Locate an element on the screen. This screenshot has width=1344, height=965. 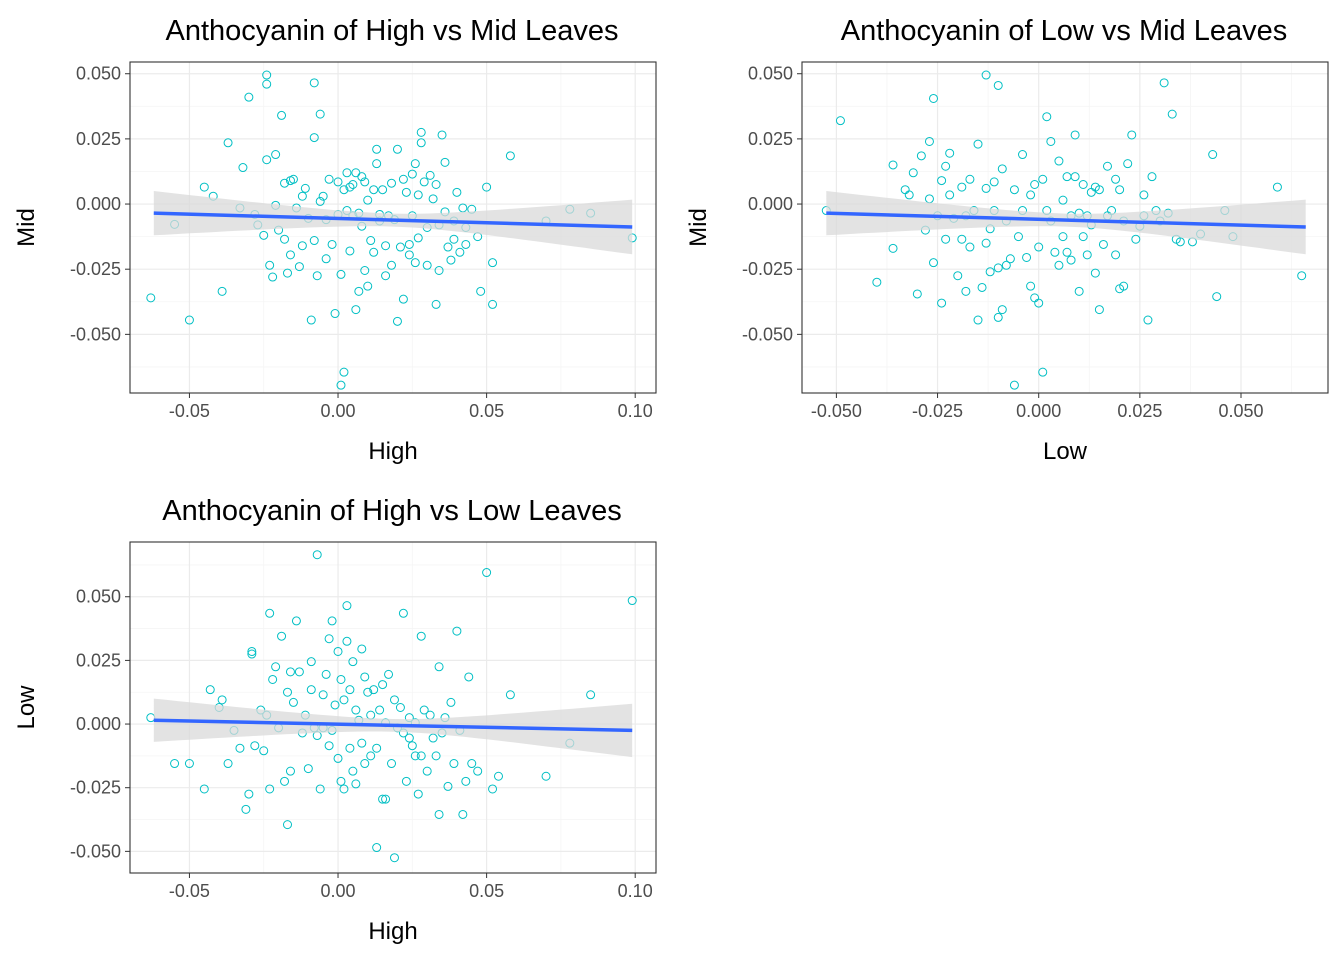
x-tick-label: 0.05 is located at coordinates (486, 891).